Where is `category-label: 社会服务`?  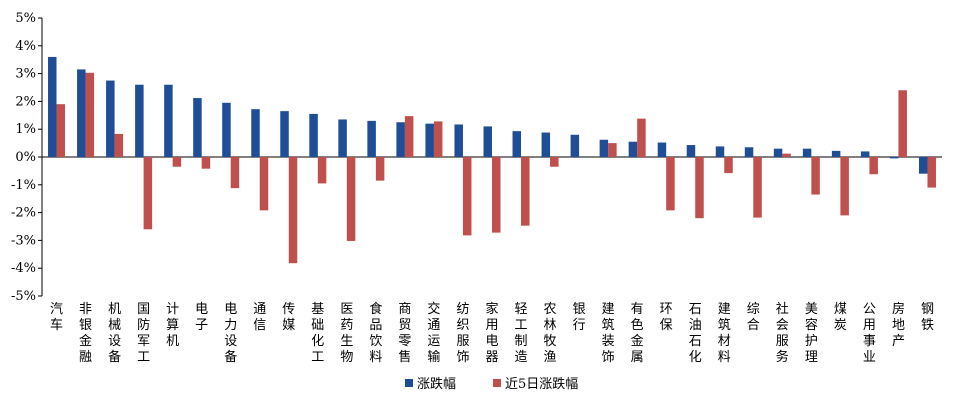
category-label: 社会服务 is located at coordinates (782, 333).